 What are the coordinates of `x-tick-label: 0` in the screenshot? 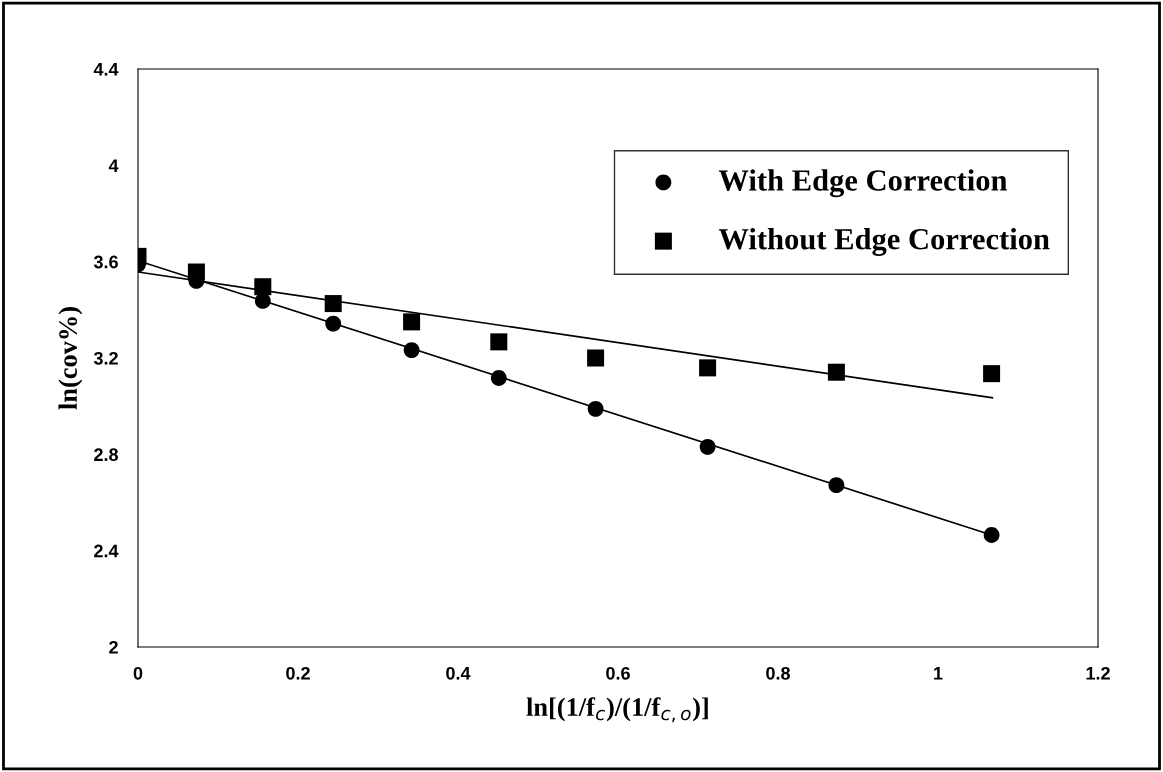 It's located at (138, 673).